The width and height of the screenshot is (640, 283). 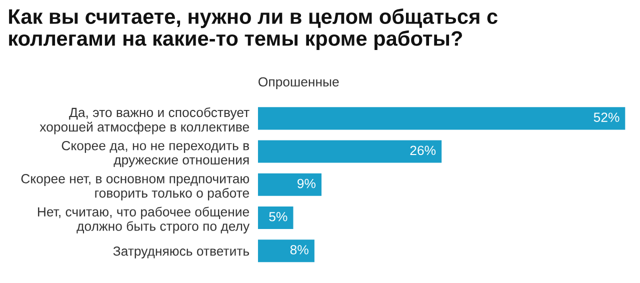 I want to click on y-tick-label: Скорее да, но не переходить в дружеские отношения, so click(x=156, y=154).